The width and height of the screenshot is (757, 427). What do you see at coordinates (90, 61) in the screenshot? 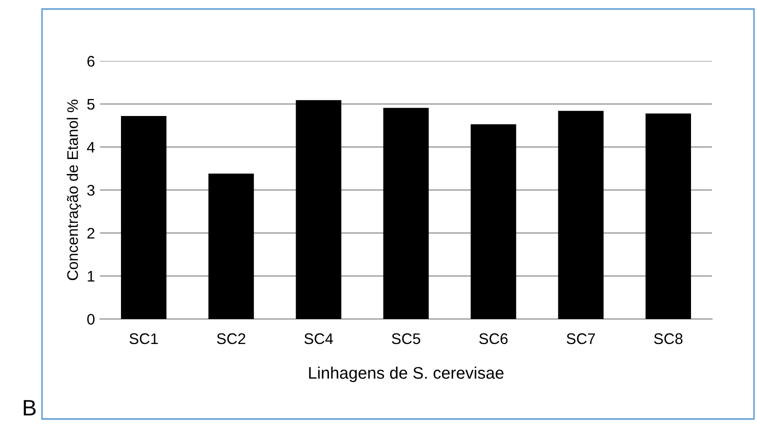
I see `y-tick-label: 6` at bounding box center [90, 61].